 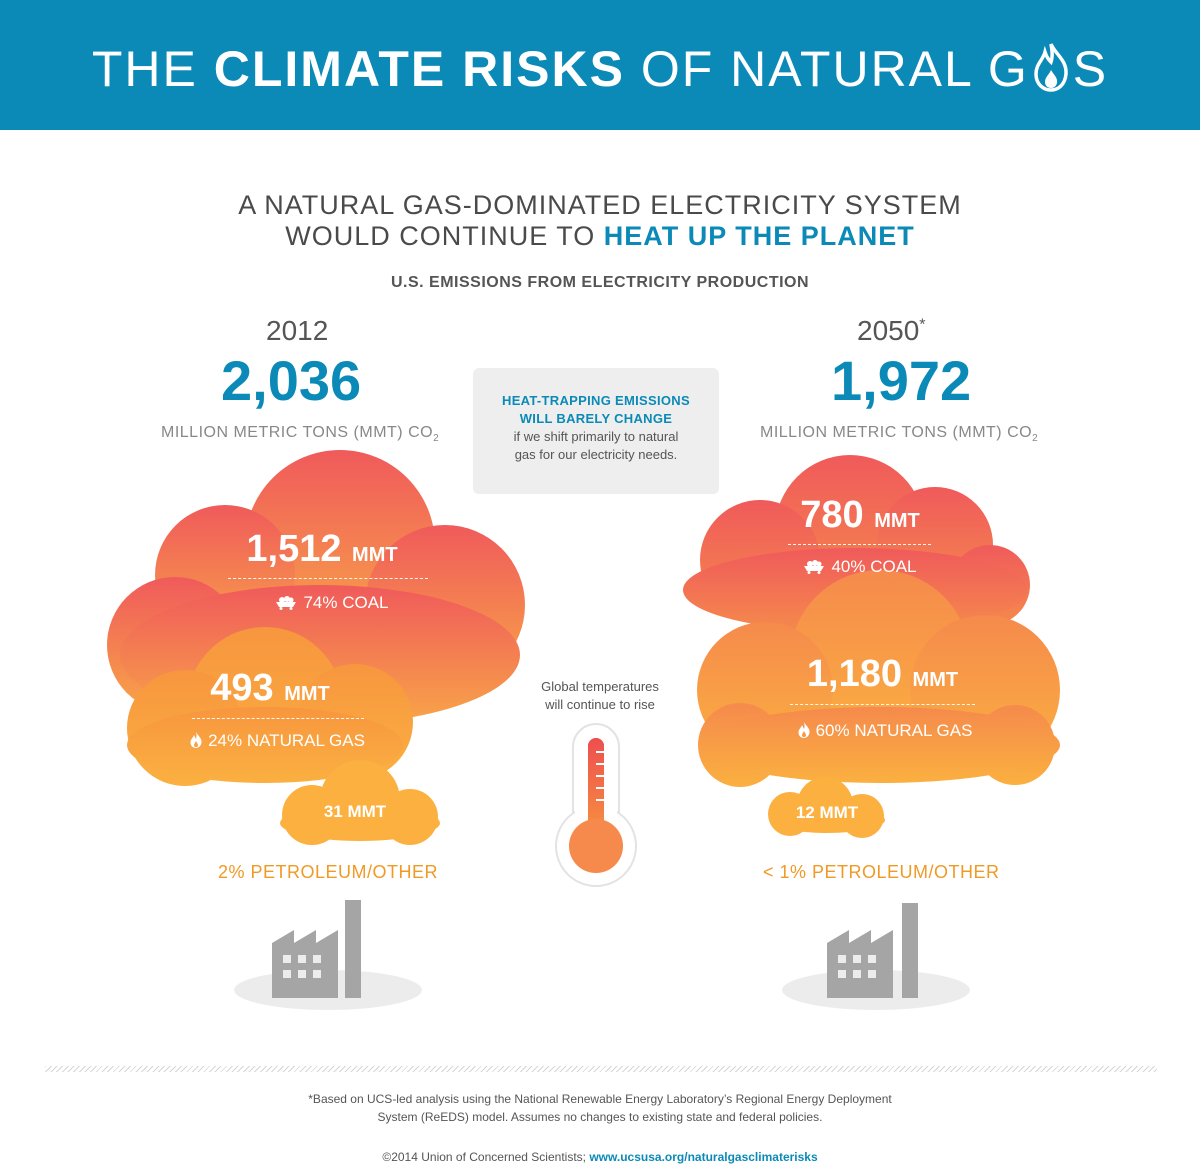 What do you see at coordinates (894, 730) in the screenshot?
I see `right-gas-label-text: 60% NATURAL GAS` at bounding box center [894, 730].